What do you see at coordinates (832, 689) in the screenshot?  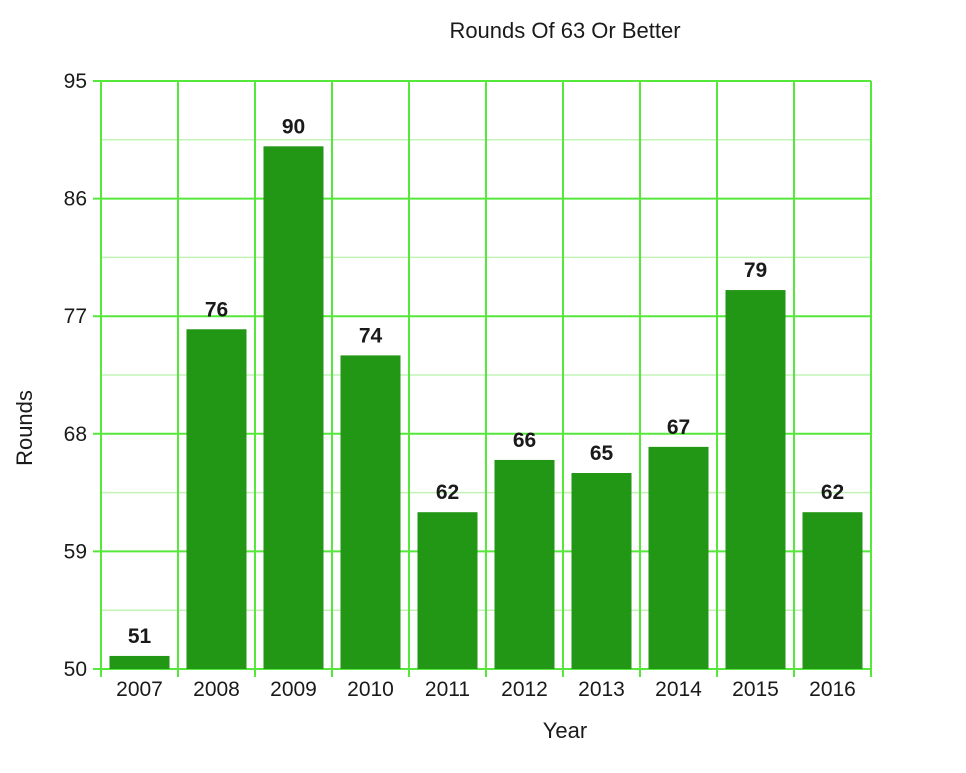 I see `x-tick-label: 2016` at bounding box center [832, 689].